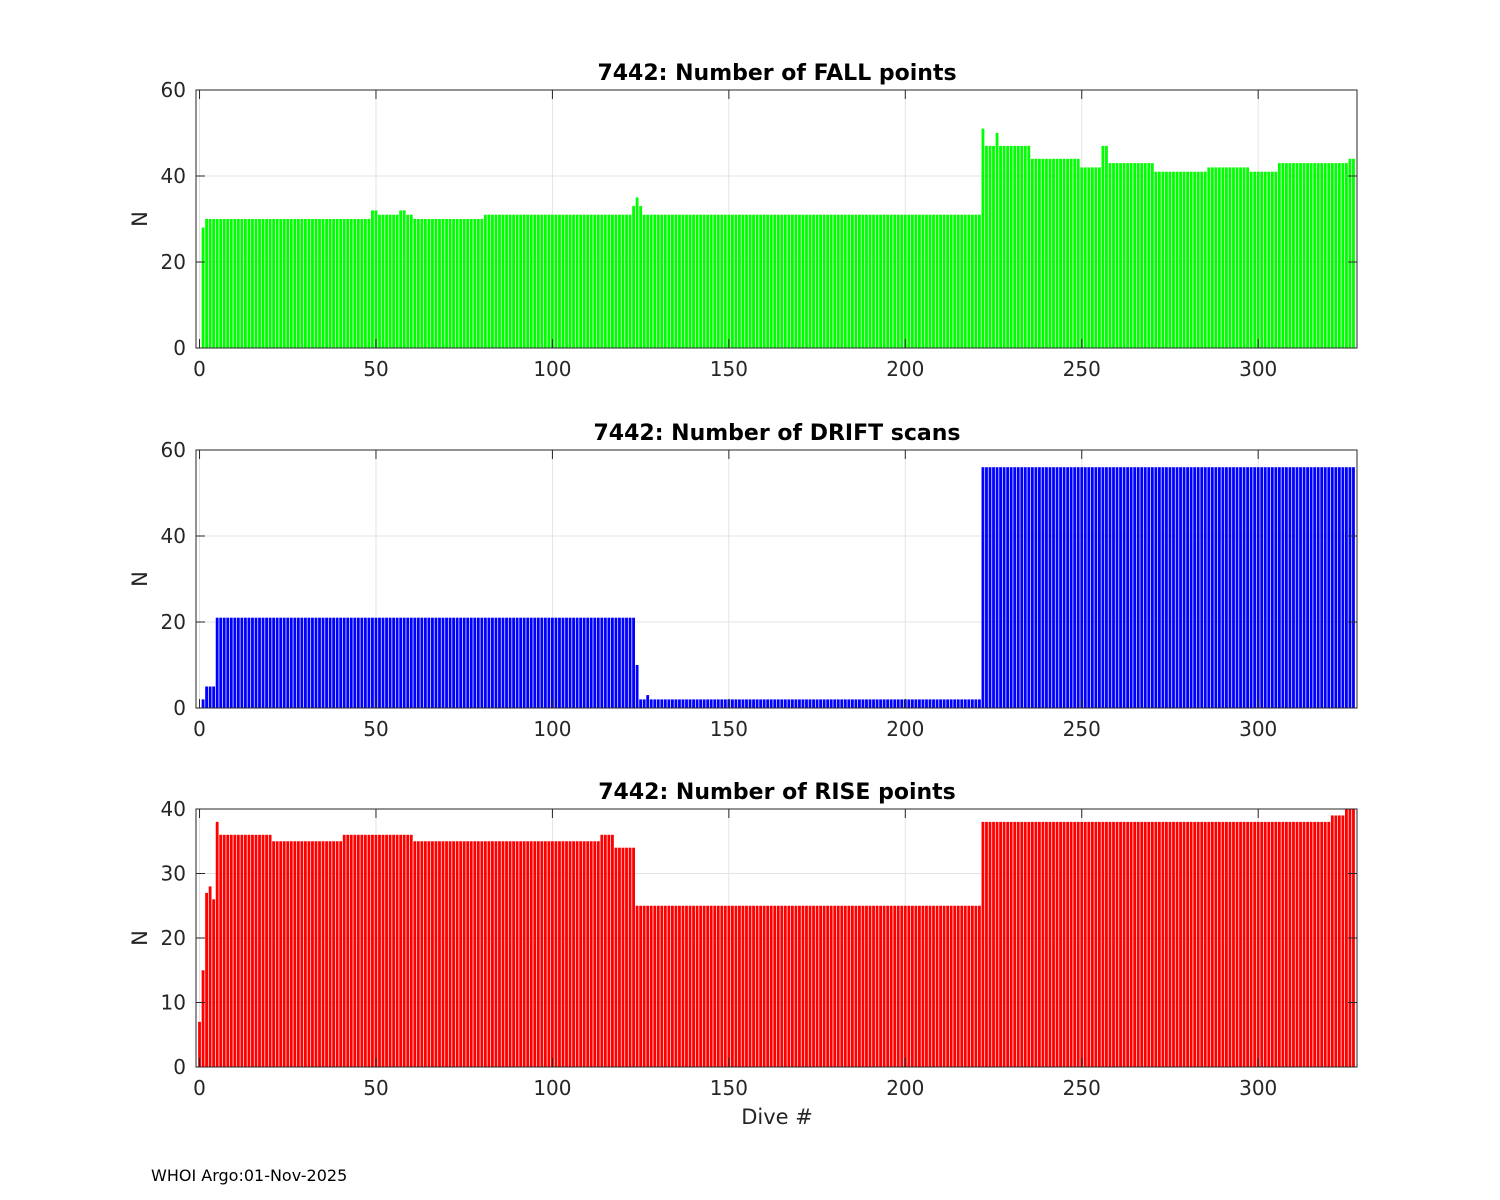 This screenshot has width=1500, height=1200. Describe the element at coordinates (552, 1088) in the screenshot. I see `rise-x-tick-label-100: 100` at that location.